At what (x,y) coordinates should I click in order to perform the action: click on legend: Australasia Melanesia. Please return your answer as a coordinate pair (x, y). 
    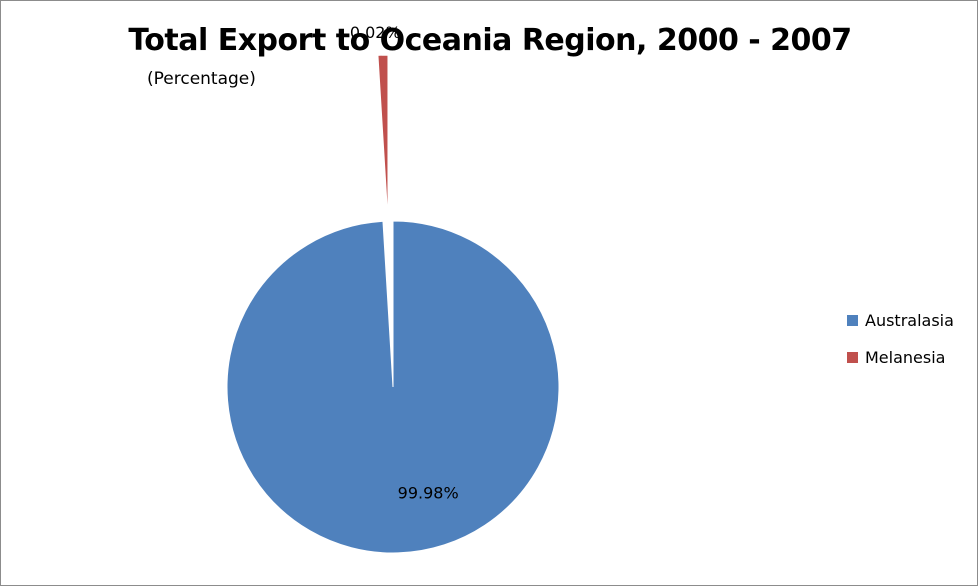
    Looking at the image, I should click on (900, 346).